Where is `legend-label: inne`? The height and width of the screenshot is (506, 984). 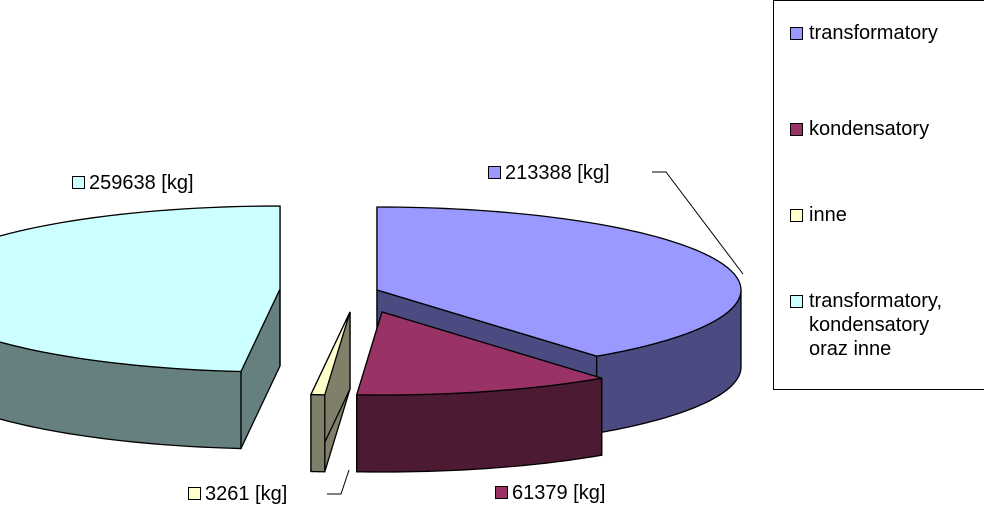 legend-label: inne is located at coordinates (828, 215).